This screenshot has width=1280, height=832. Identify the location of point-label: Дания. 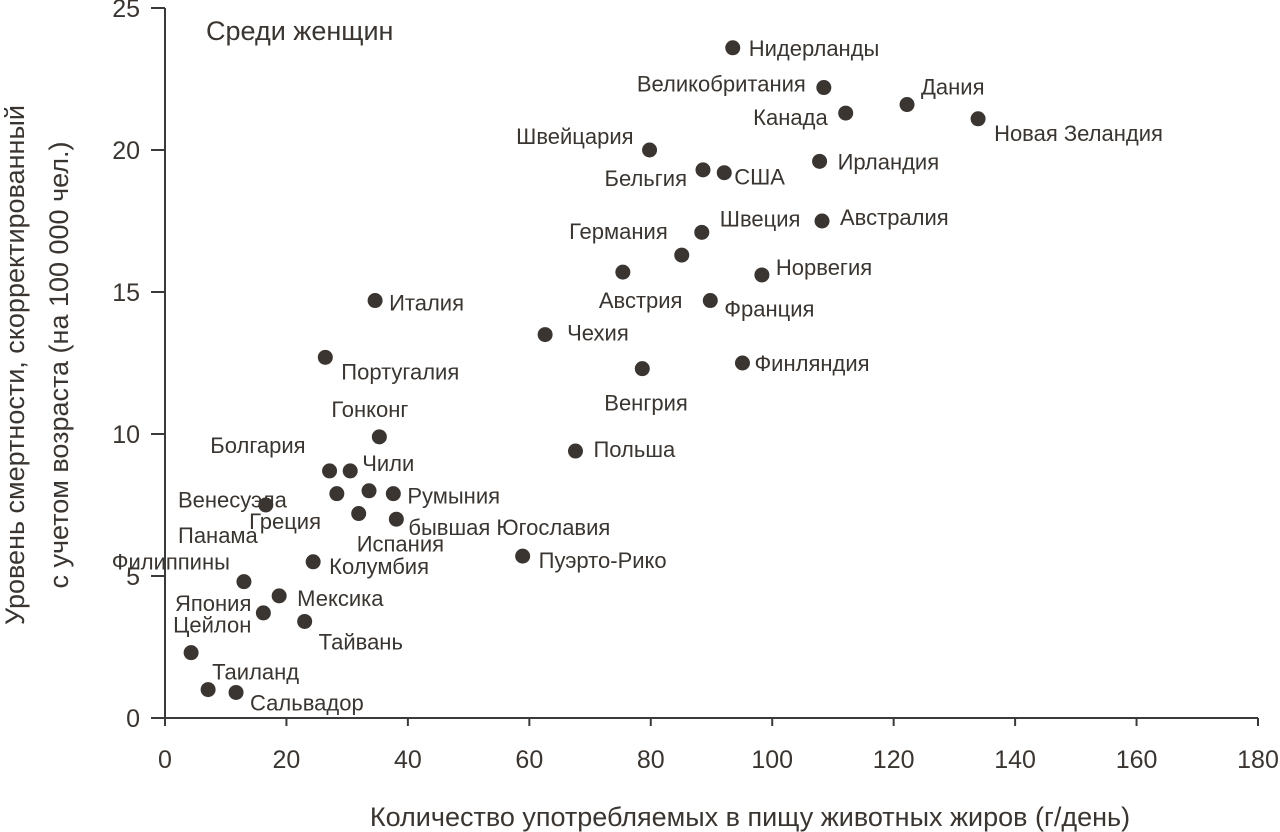
(953, 87).